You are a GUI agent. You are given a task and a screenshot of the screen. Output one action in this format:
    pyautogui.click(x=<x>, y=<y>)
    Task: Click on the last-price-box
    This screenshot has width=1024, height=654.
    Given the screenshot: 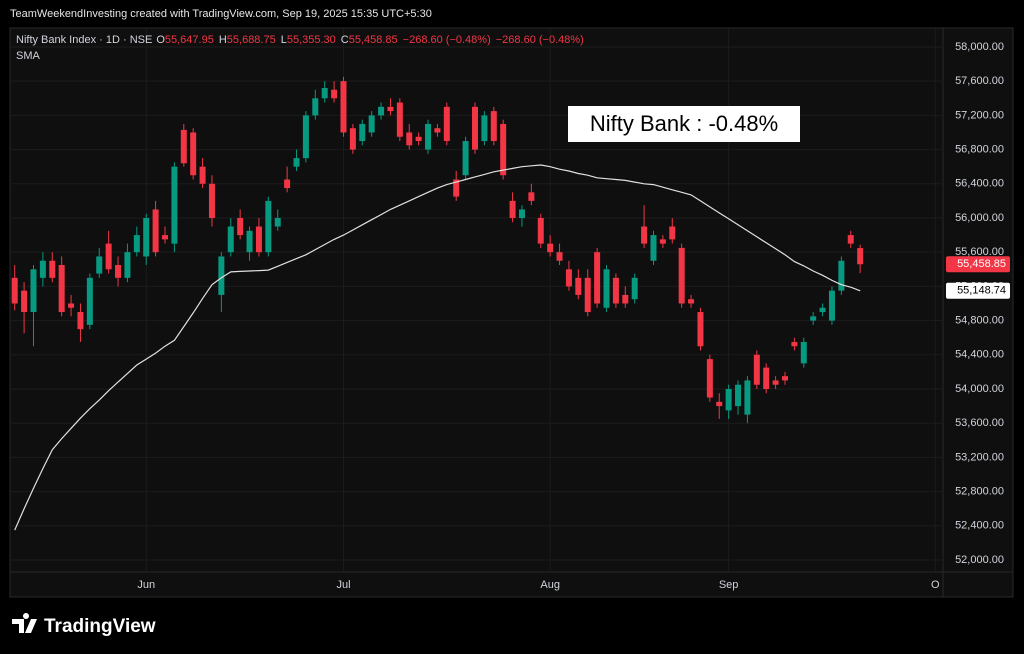 What is the action you would take?
    pyautogui.click(x=978, y=264)
    